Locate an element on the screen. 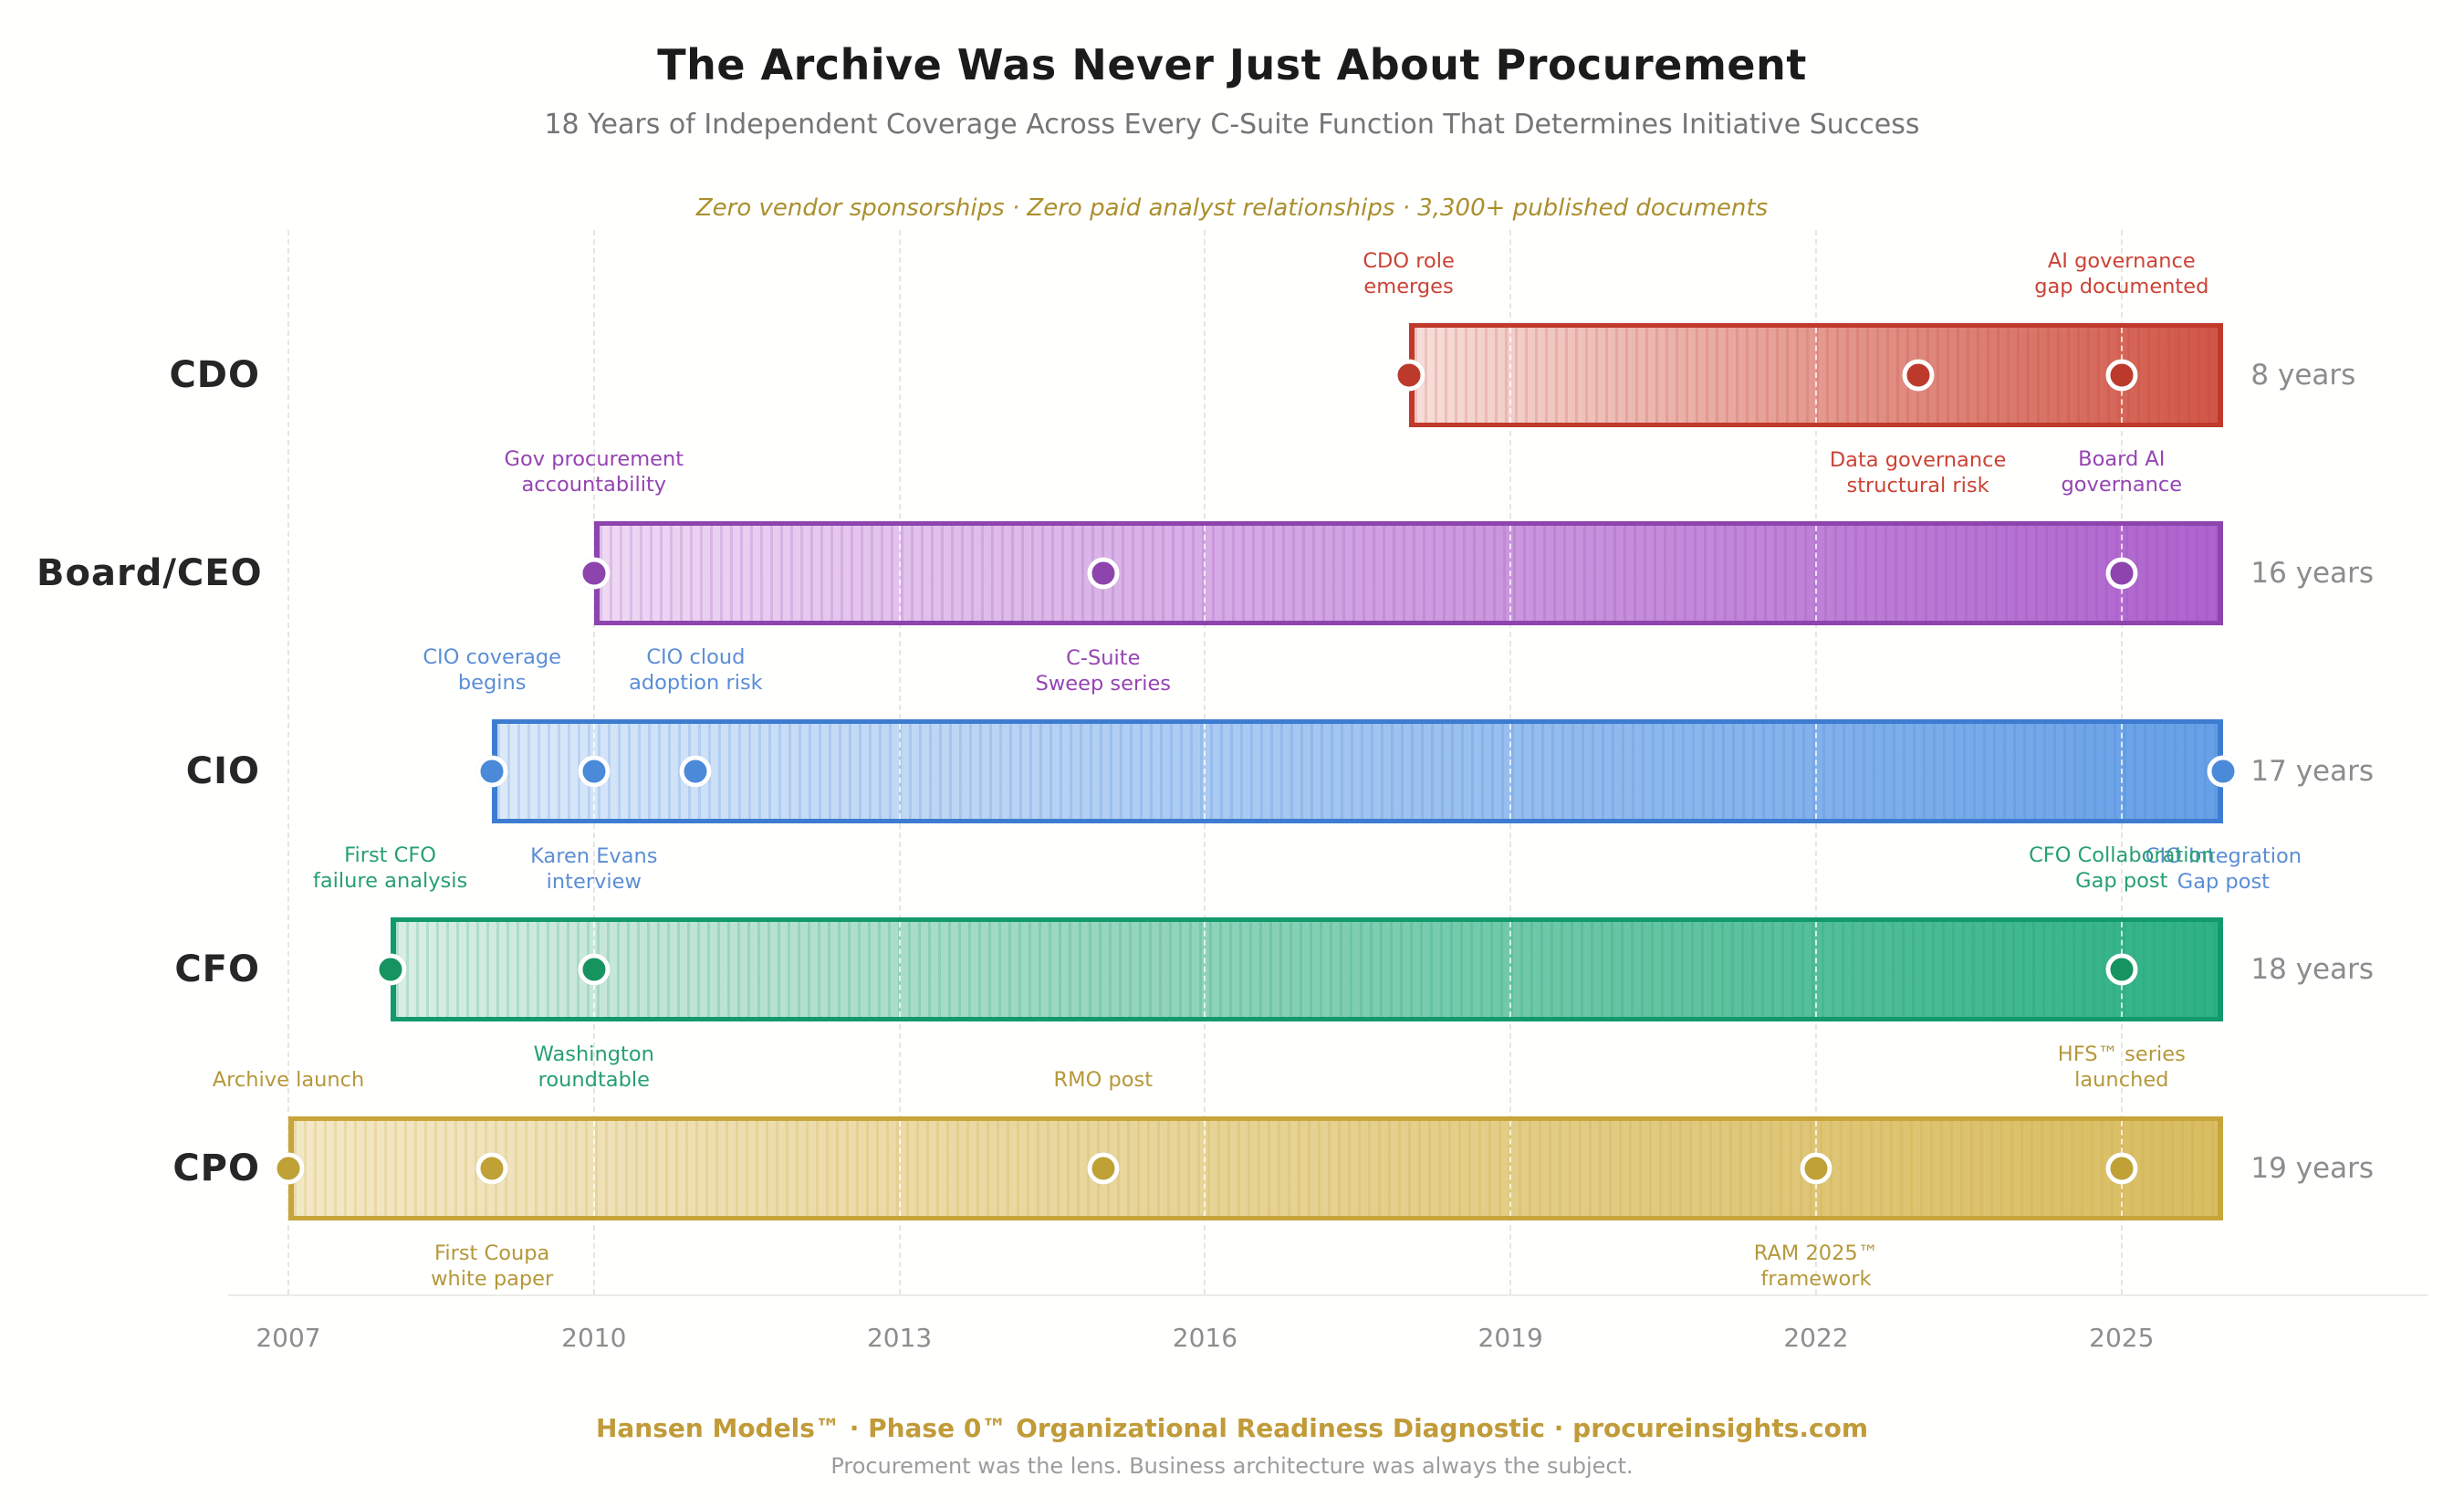 The height and width of the screenshot is (1508, 2464). row-label-cpo: CPO is located at coordinates (216, 1168).